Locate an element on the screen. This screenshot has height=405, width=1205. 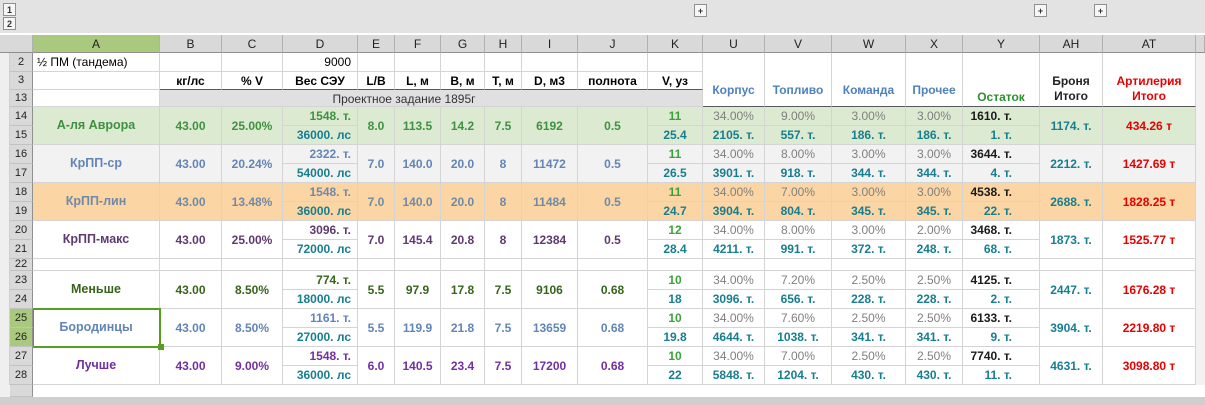
cell-C18: 13.48% is located at coordinates (252, 202).